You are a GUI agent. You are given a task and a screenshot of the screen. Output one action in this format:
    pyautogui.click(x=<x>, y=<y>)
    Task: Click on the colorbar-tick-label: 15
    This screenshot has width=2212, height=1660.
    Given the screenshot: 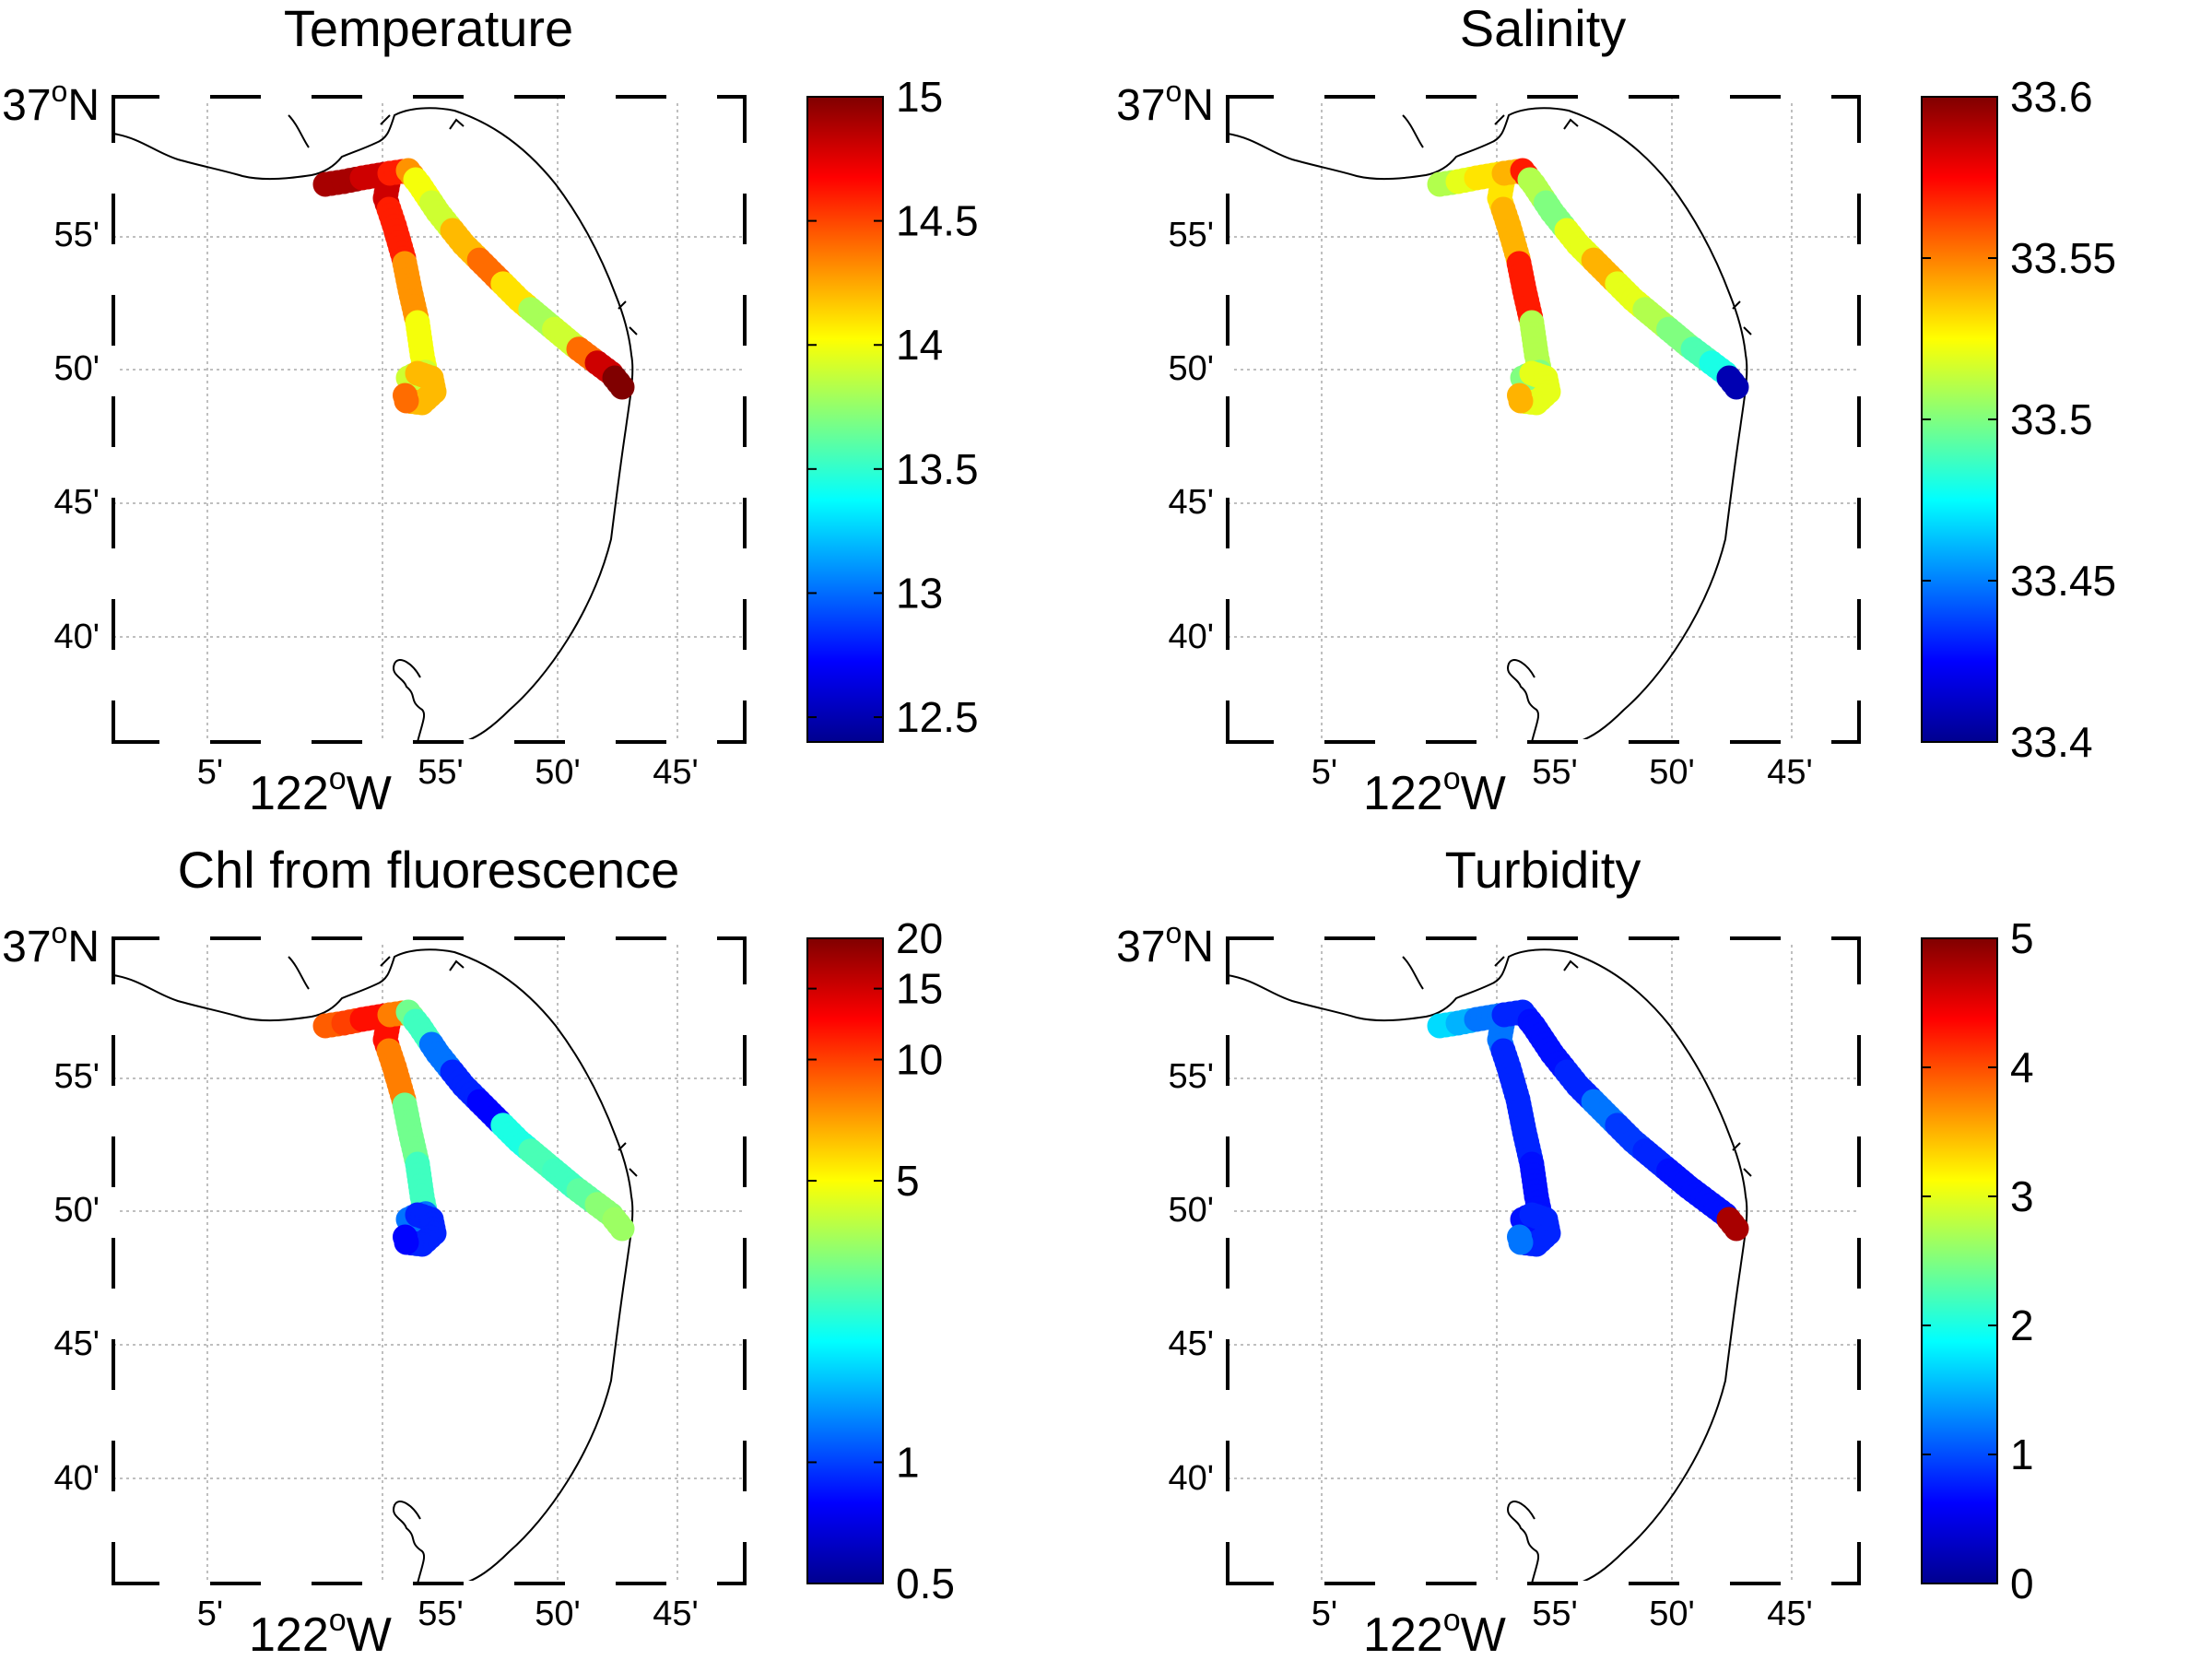 What is the action you would take?
    pyautogui.click(x=919, y=97)
    